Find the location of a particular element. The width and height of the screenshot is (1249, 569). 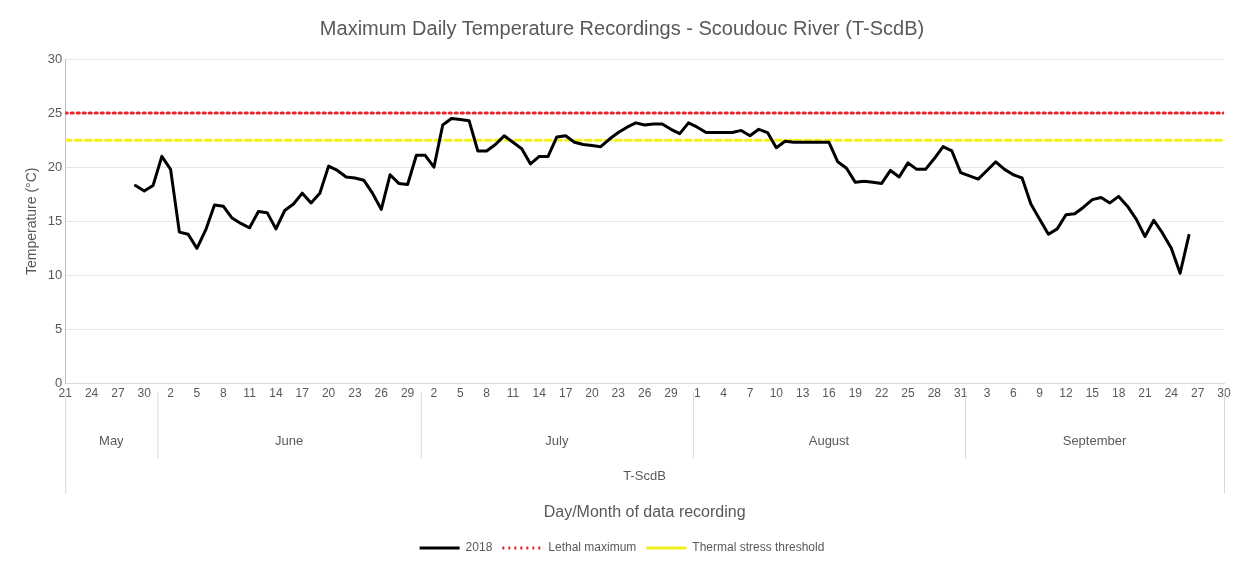

y-tick-label: 20 is located at coordinates (55, 166).